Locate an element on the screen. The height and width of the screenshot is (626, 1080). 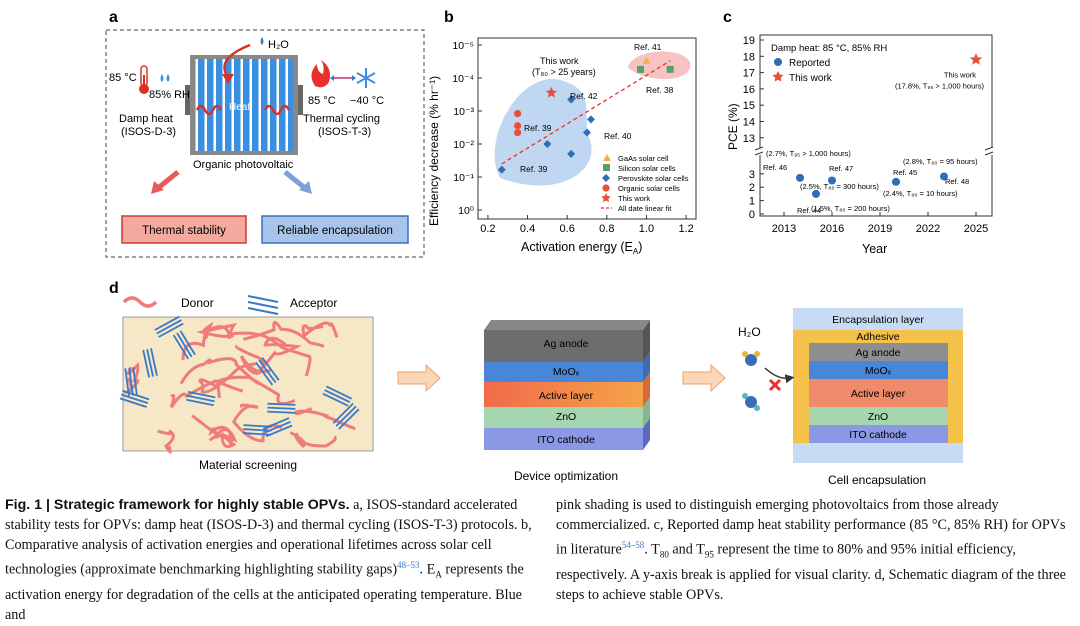
legend-this-work: This work is located at coordinates (634, 198).